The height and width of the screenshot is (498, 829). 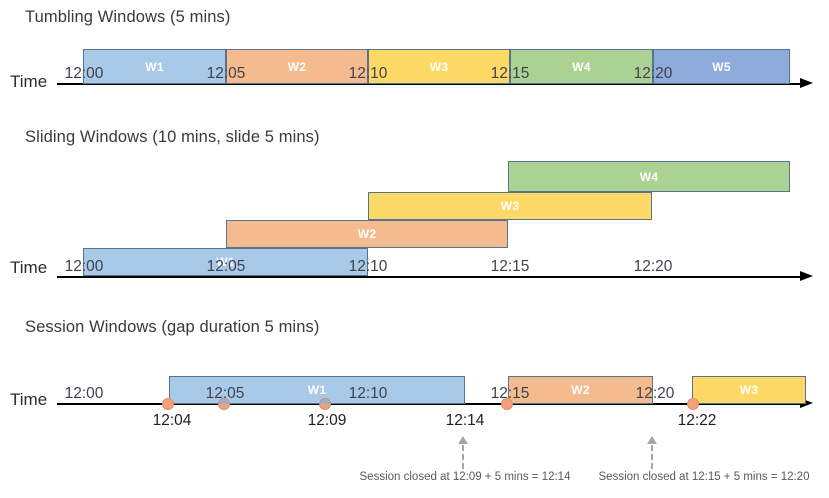 I want to click on session-windows-event-label-1209: 12:09, so click(x=327, y=420).